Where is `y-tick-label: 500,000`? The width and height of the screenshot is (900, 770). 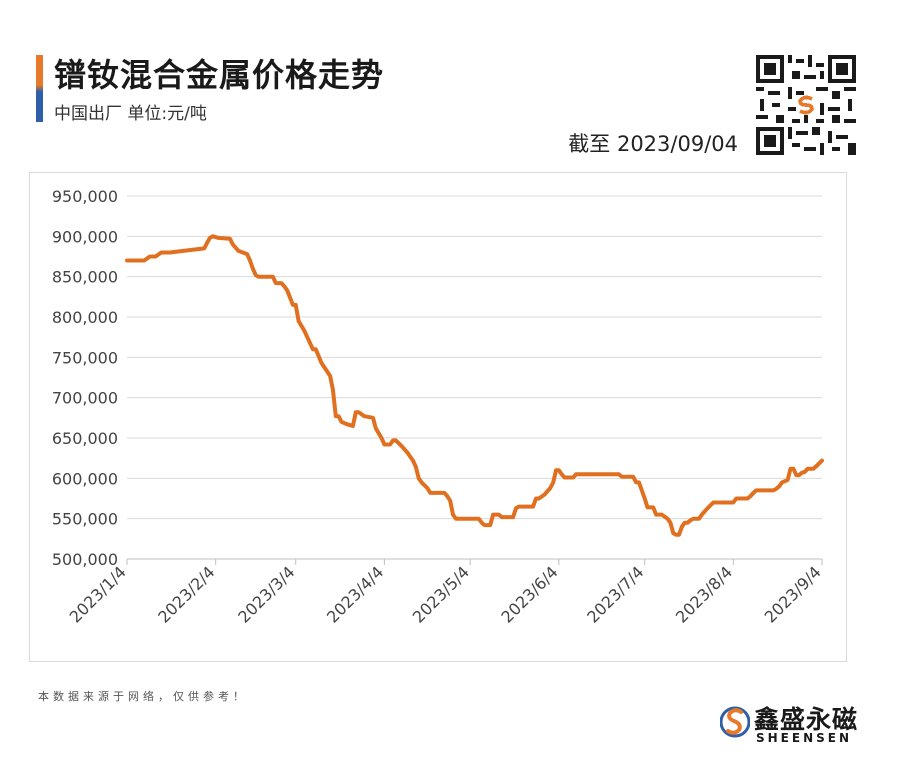
y-tick-label: 500,000 is located at coordinates (85, 559).